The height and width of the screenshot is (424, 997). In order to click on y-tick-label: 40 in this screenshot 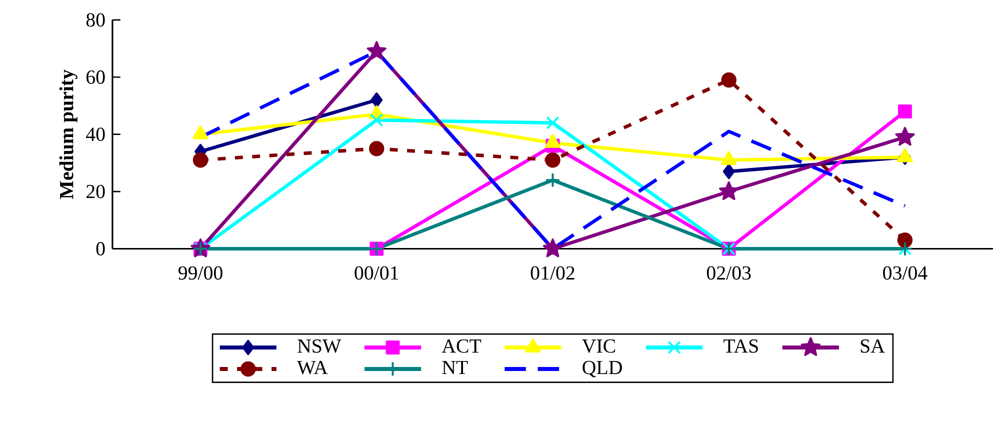, I will do `click(95, 135)`.